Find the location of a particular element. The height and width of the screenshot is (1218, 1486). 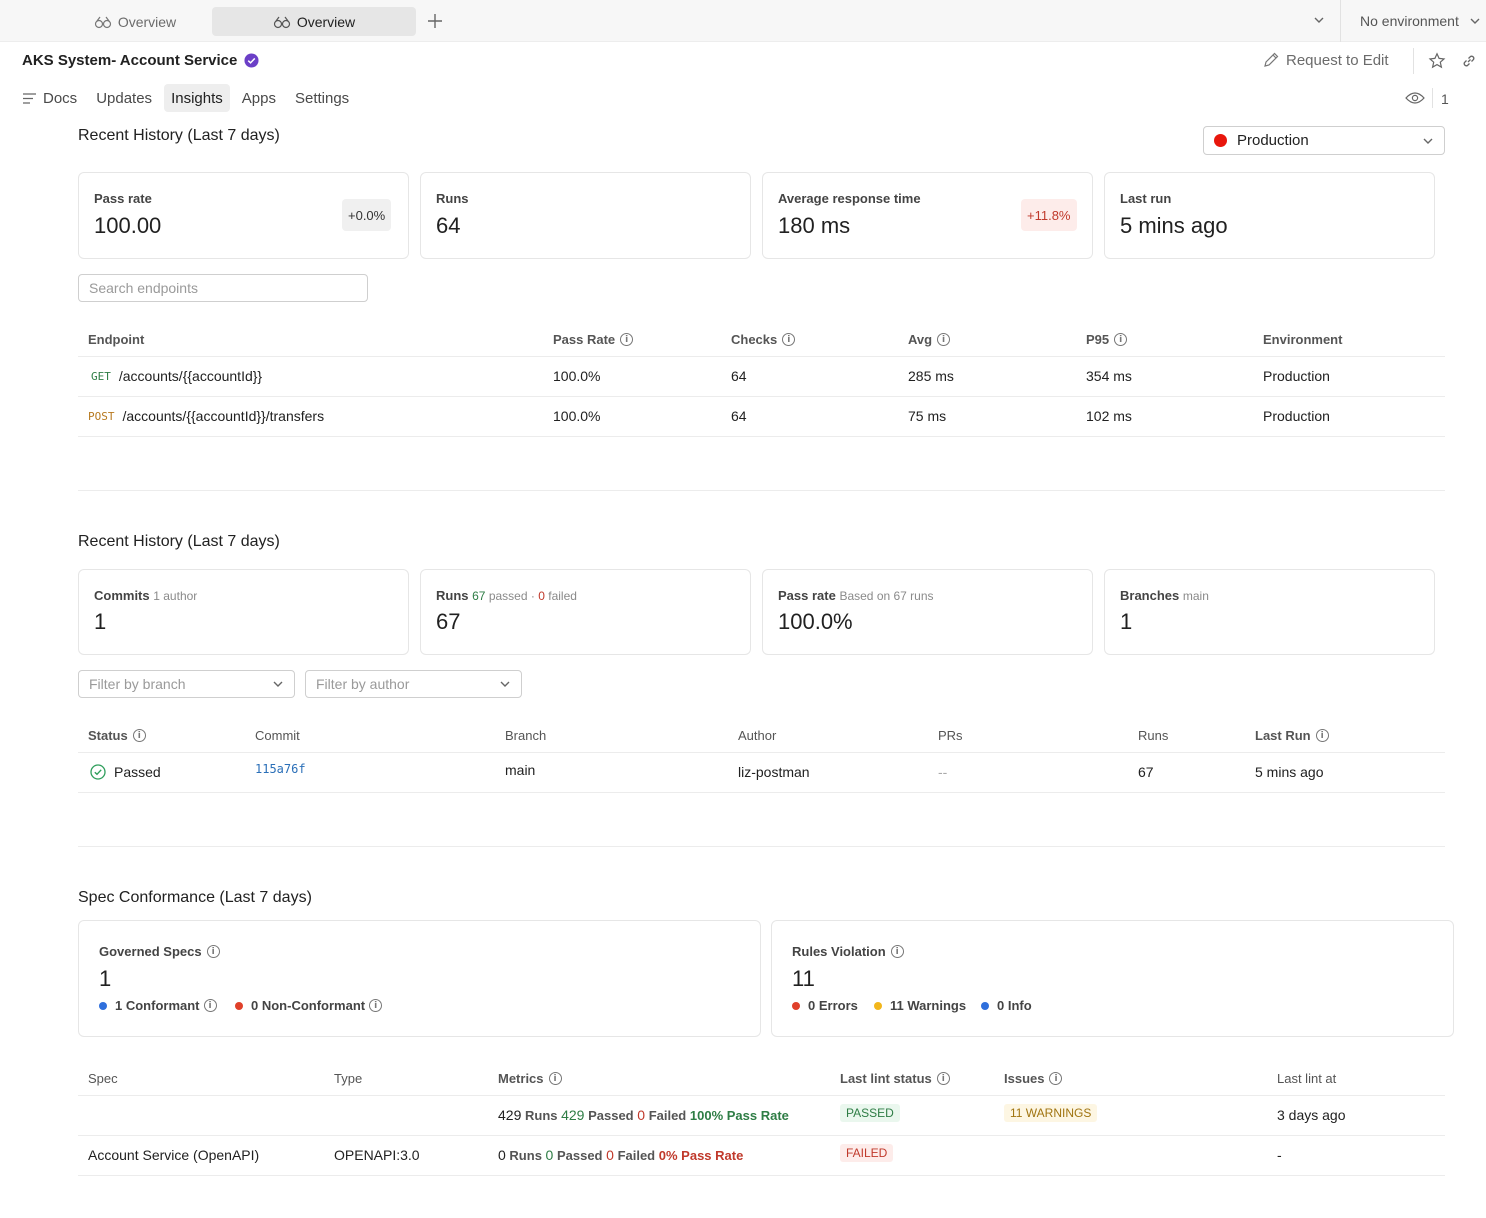

nav-docs: Docs is located at coordinates (49, 98).